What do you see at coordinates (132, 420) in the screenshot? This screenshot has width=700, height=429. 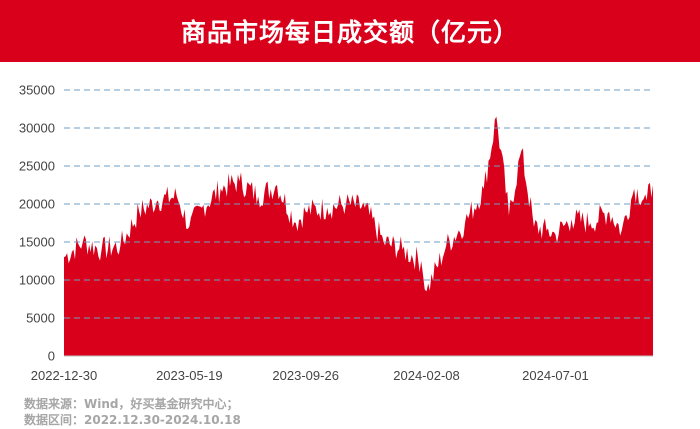 I see `date-range-note: 数据区间：2022.12.30-2024.10.18` at bounding box center [132, 420].